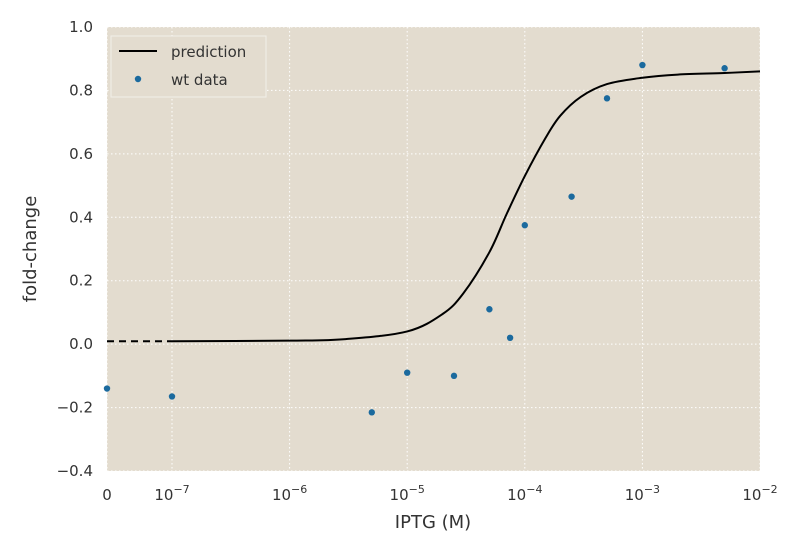  I want to click on x-tick-label: 10⁻³, so click(642, 493).